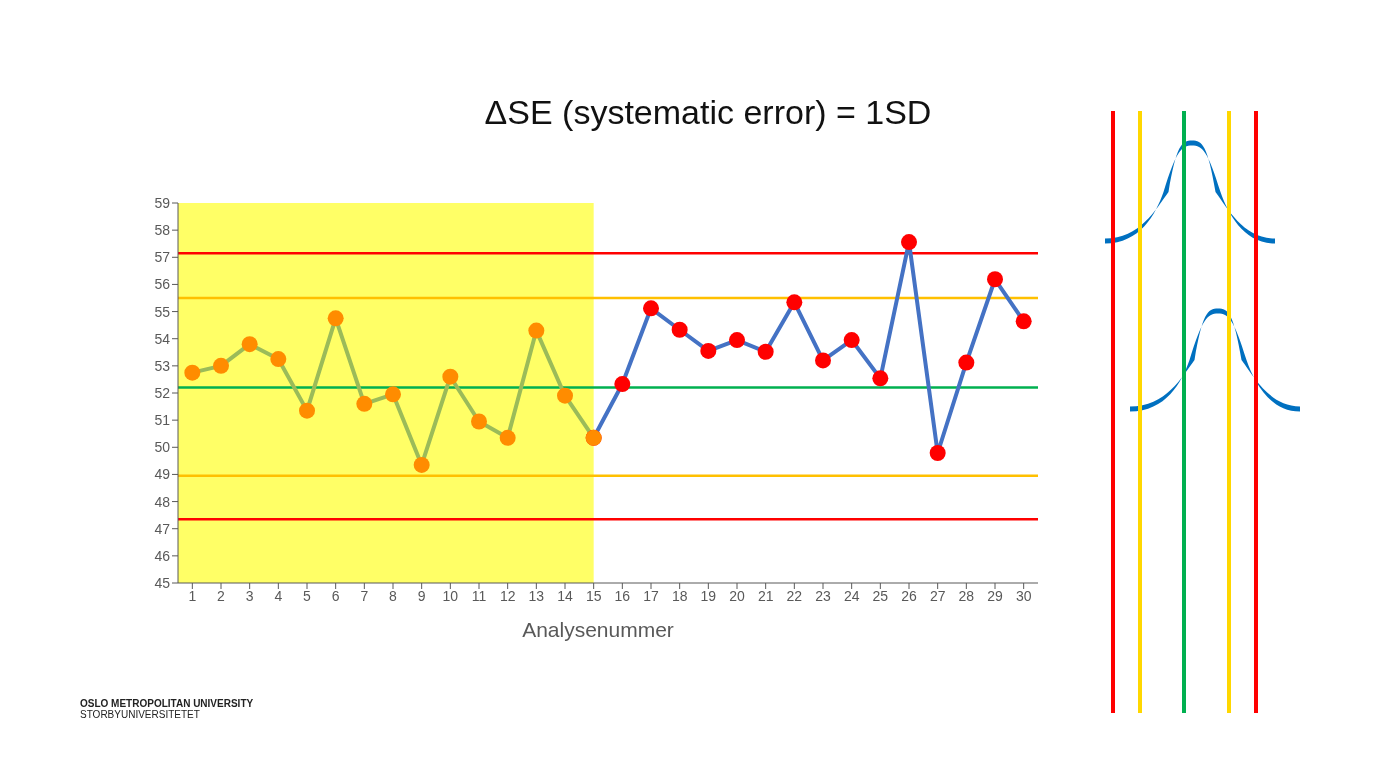  I want to click on x-tick-label: 10, so click(450, 595).